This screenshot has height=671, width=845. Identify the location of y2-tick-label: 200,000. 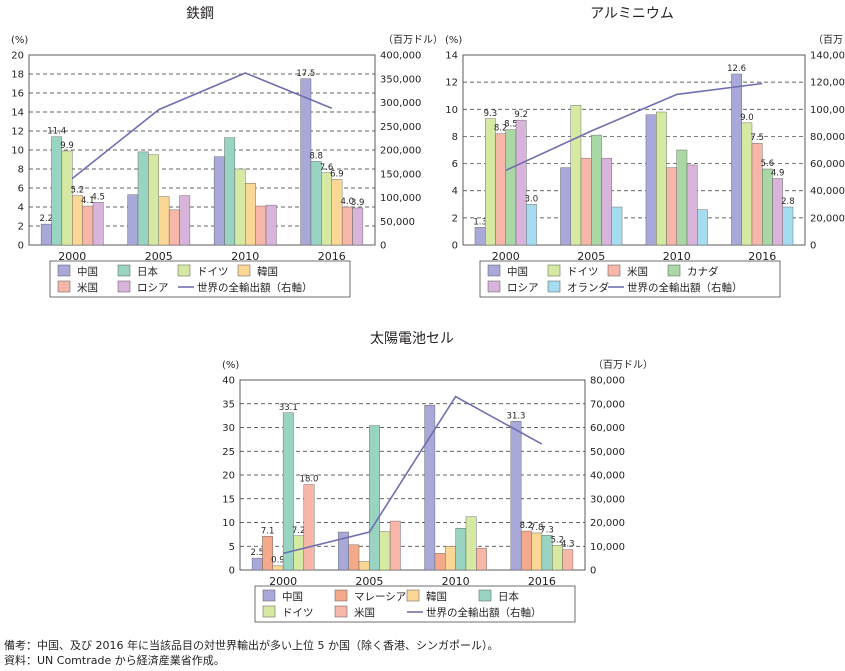
(400, 151).